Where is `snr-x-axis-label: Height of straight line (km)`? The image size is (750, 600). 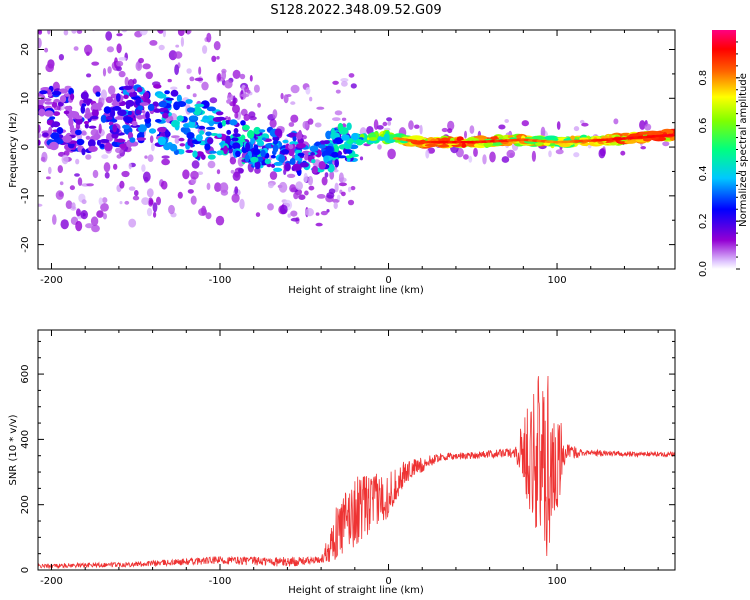
snr-x-axis-label: Height of straight line (km) is located at coordinates (356, 590).